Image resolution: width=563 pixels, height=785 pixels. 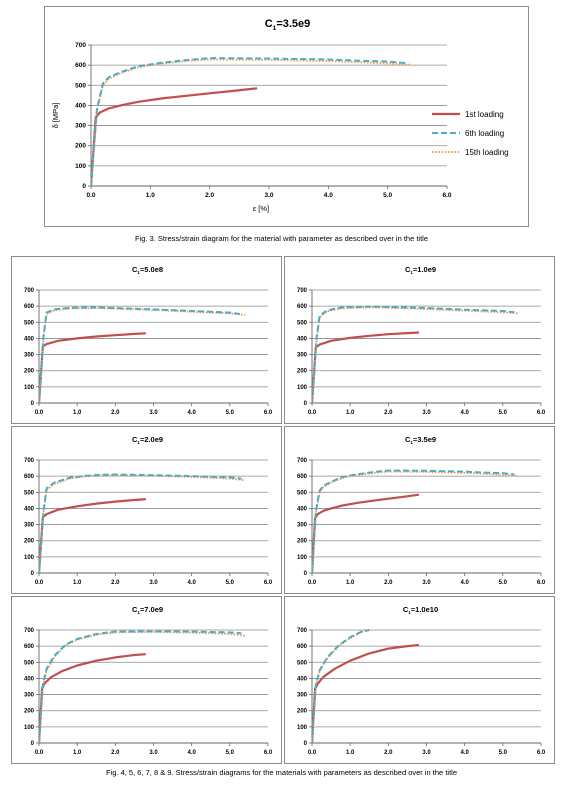 I want to click on chart-title-value: =5.0e8, so click(x=151, y=269).